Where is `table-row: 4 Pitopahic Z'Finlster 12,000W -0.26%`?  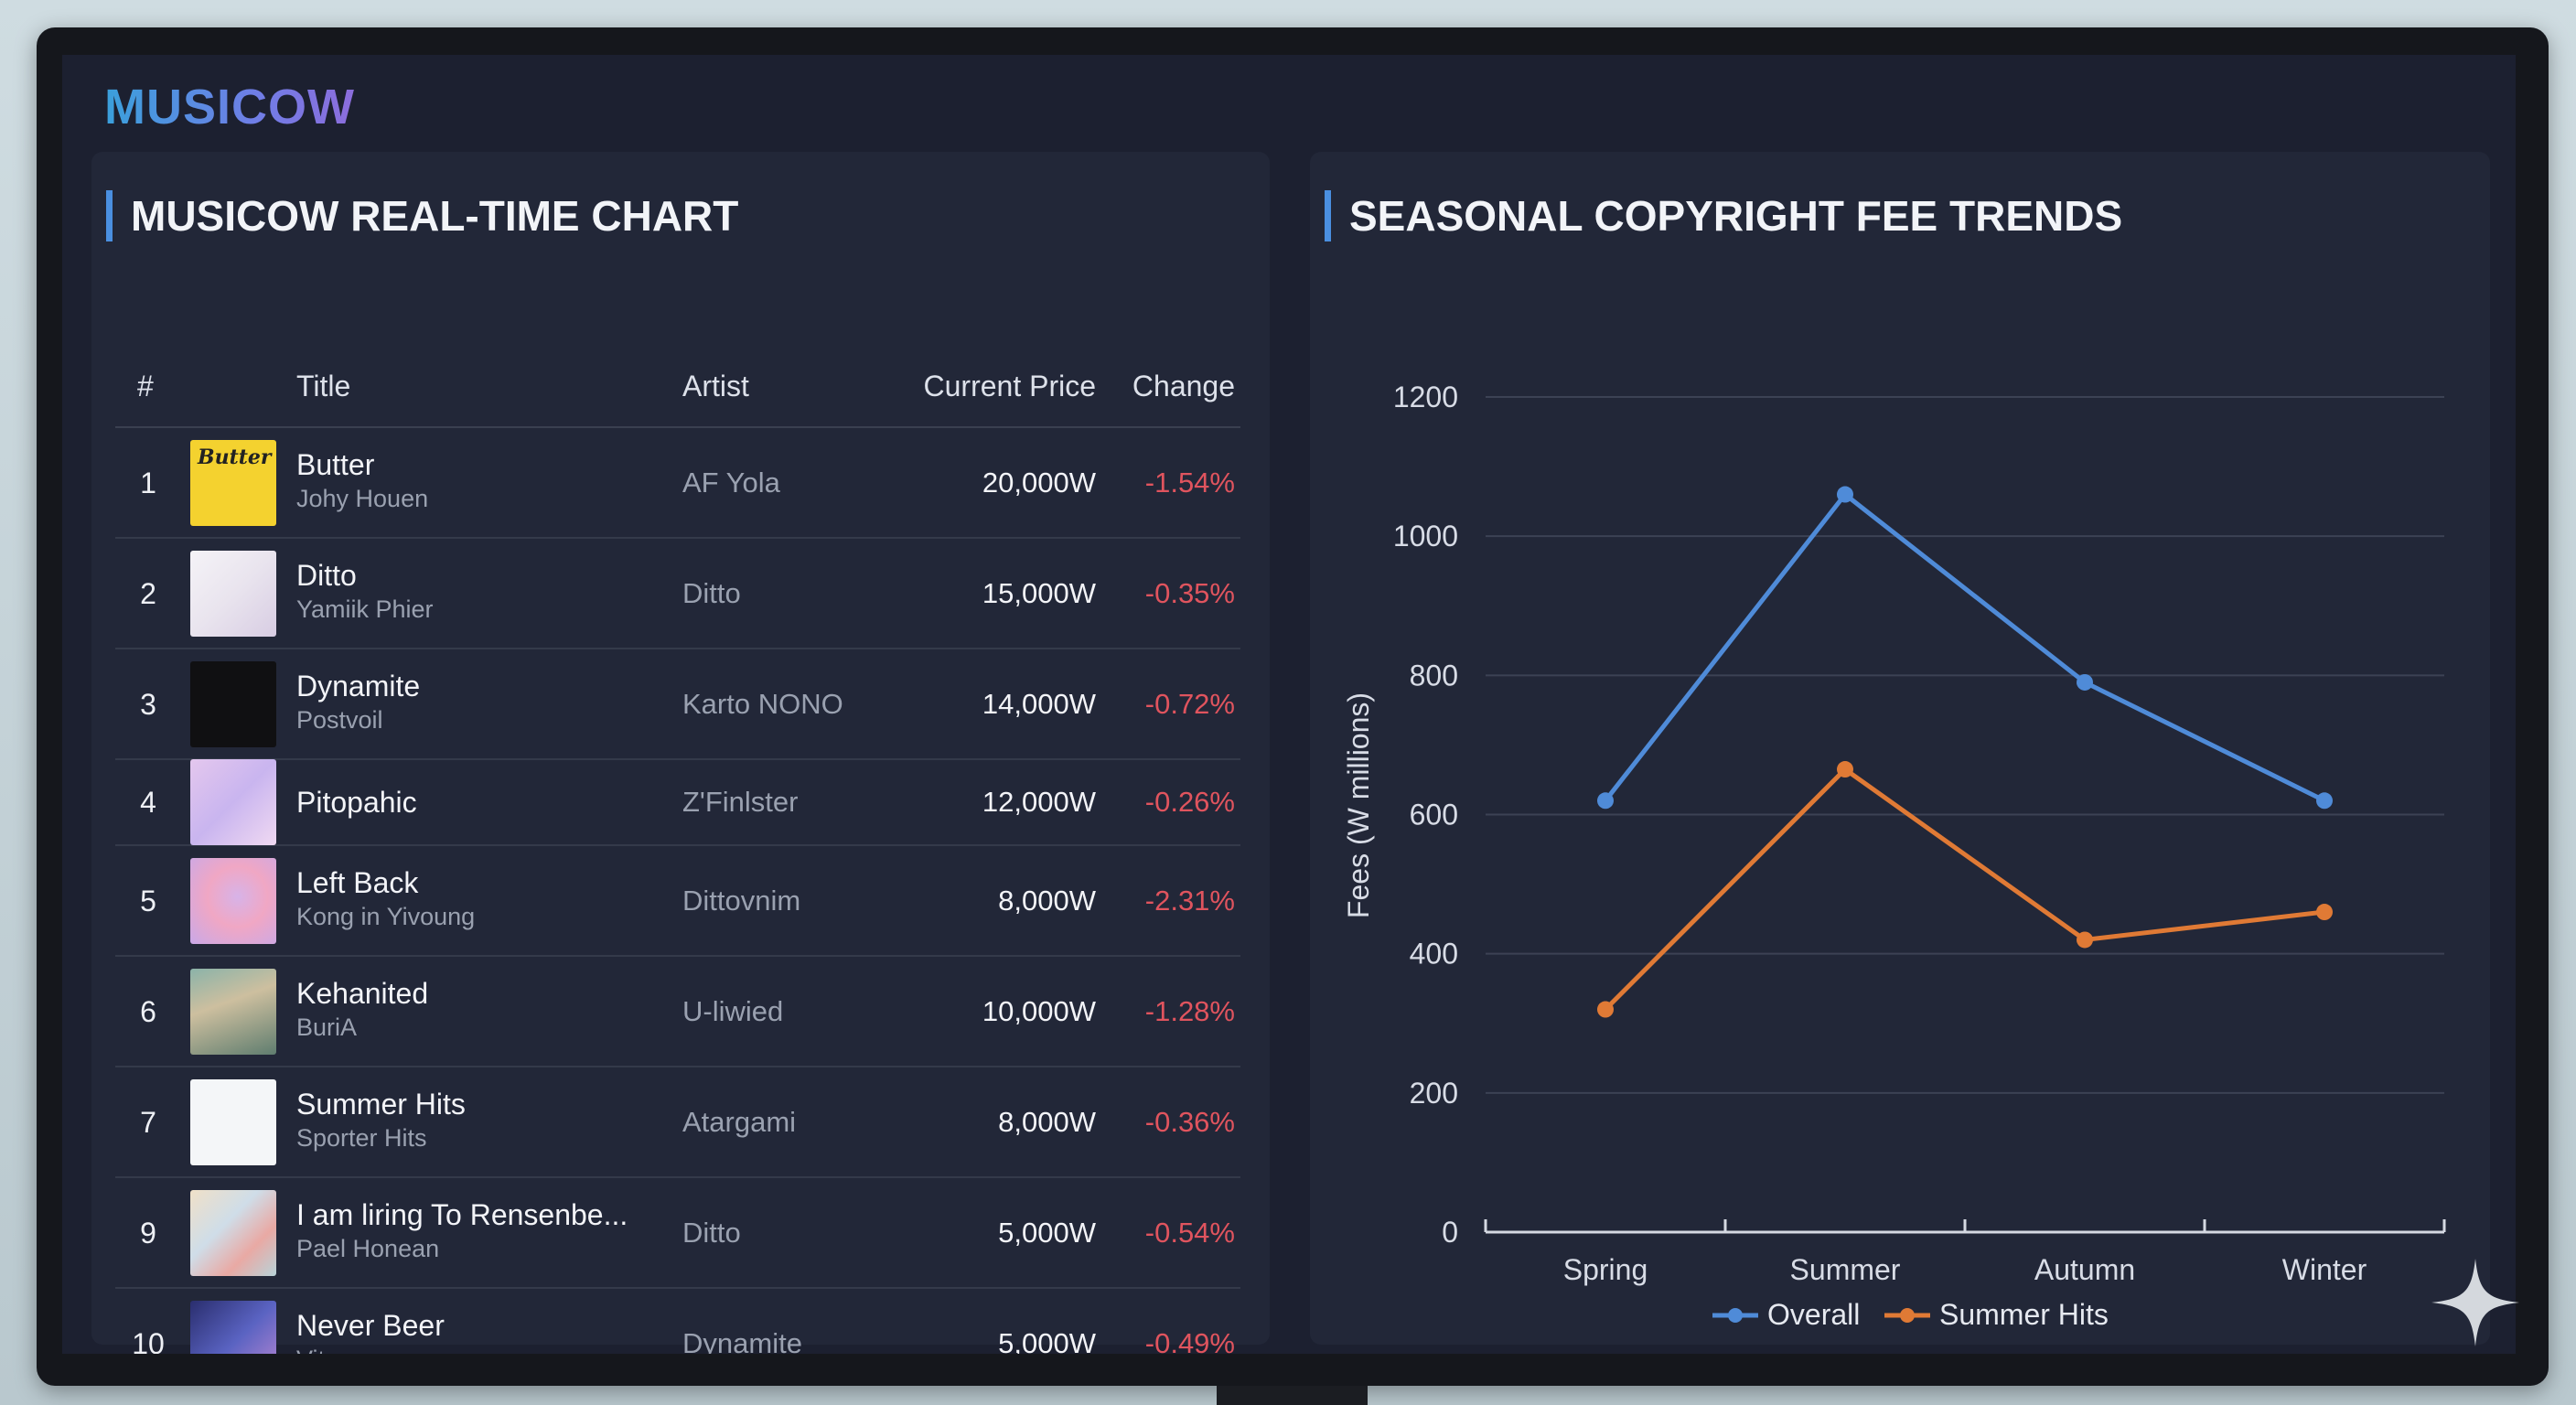
table-row: 4 Pitopahic Z'Finlster 12,000W -0.26% is located at coordinates (677, 803).